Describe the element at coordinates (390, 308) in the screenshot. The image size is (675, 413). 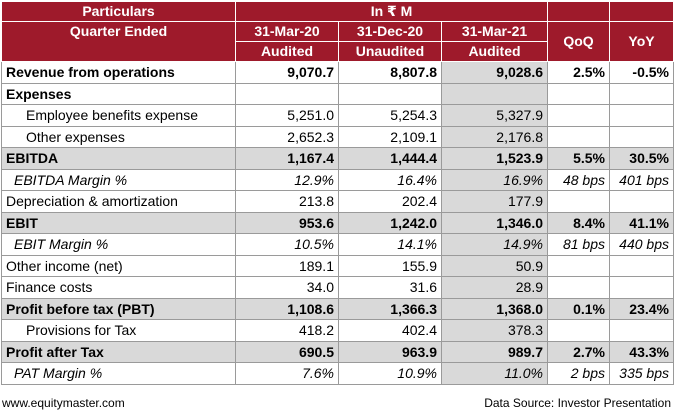
I see `row-value: 1,366.3` at that location.